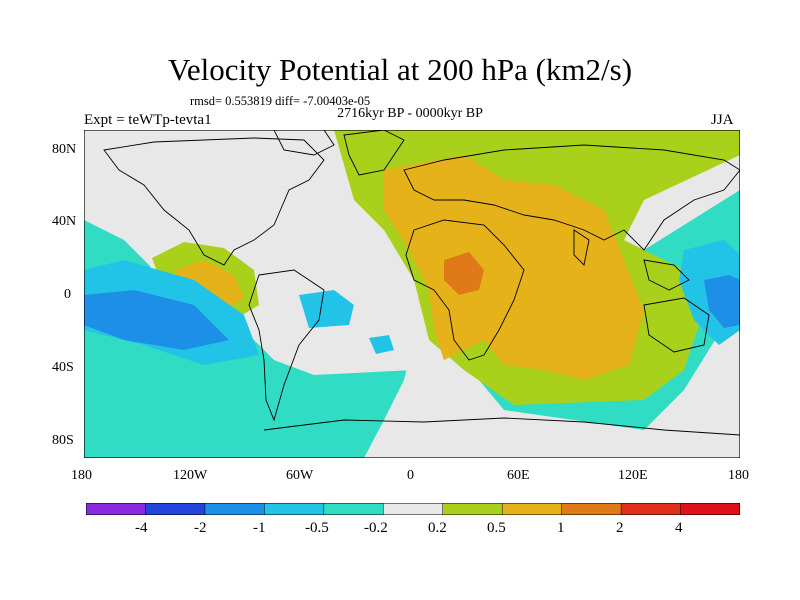  Describe the element at coordinates (514, 267) in the screenshot. I see `field-pos-mid-africa-asia` at that location.